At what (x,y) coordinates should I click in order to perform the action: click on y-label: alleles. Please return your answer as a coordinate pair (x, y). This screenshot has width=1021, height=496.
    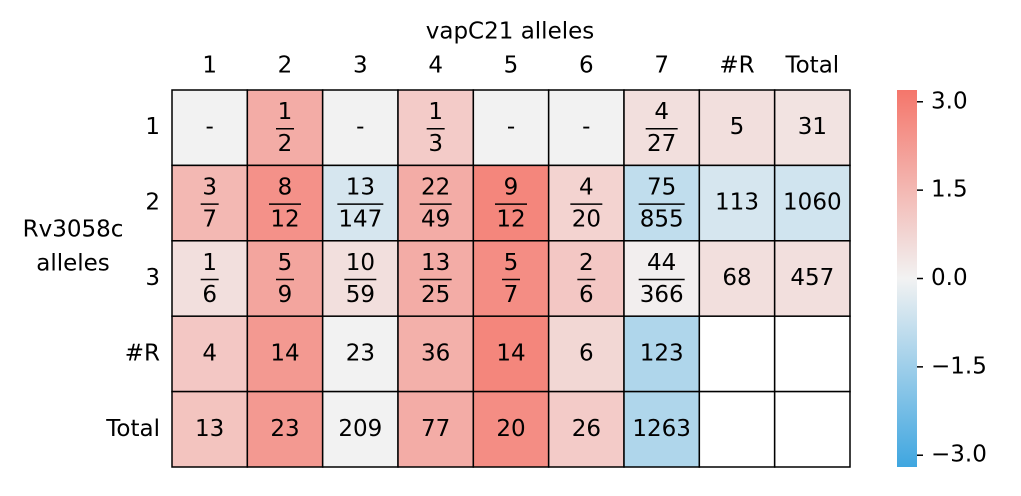
    Looking at the image, I should click on (73, 264).